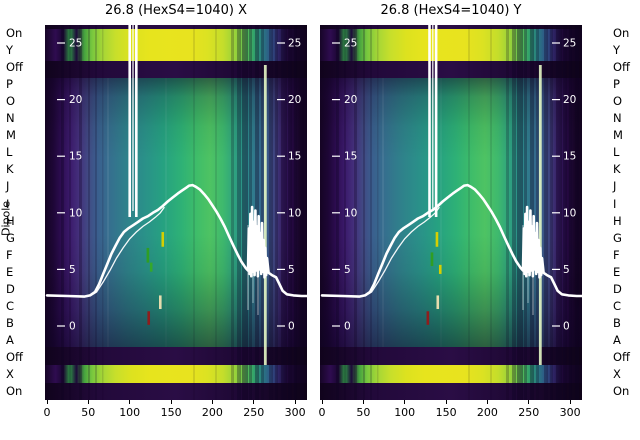 The image size is (640, 440). What do you see at coordinates (616, 254) in the screenshot?
I see `row-label: F` at bounding box center [616, 254].